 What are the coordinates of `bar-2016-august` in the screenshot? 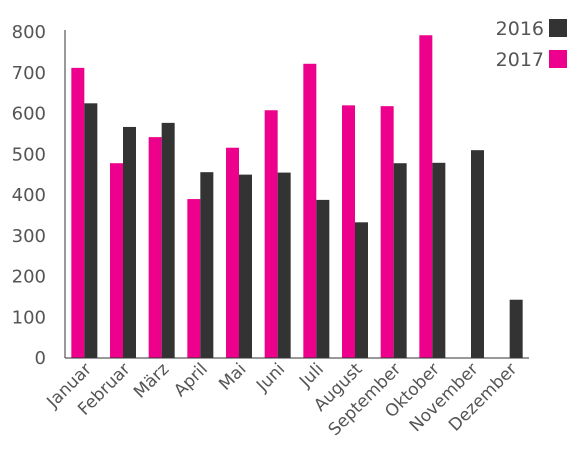 It's located at (361, 290).